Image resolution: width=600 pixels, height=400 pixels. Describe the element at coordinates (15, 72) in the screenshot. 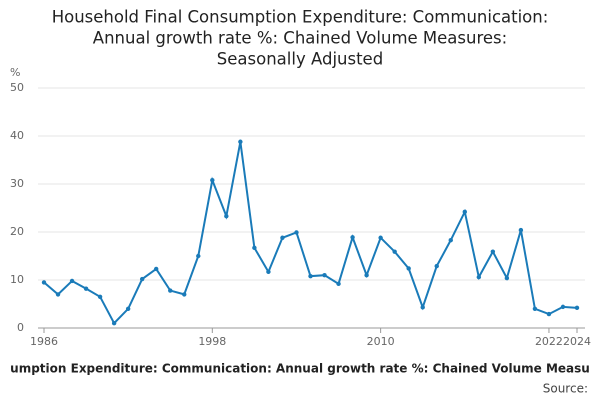

I see `y-axis-label: %` at that location.